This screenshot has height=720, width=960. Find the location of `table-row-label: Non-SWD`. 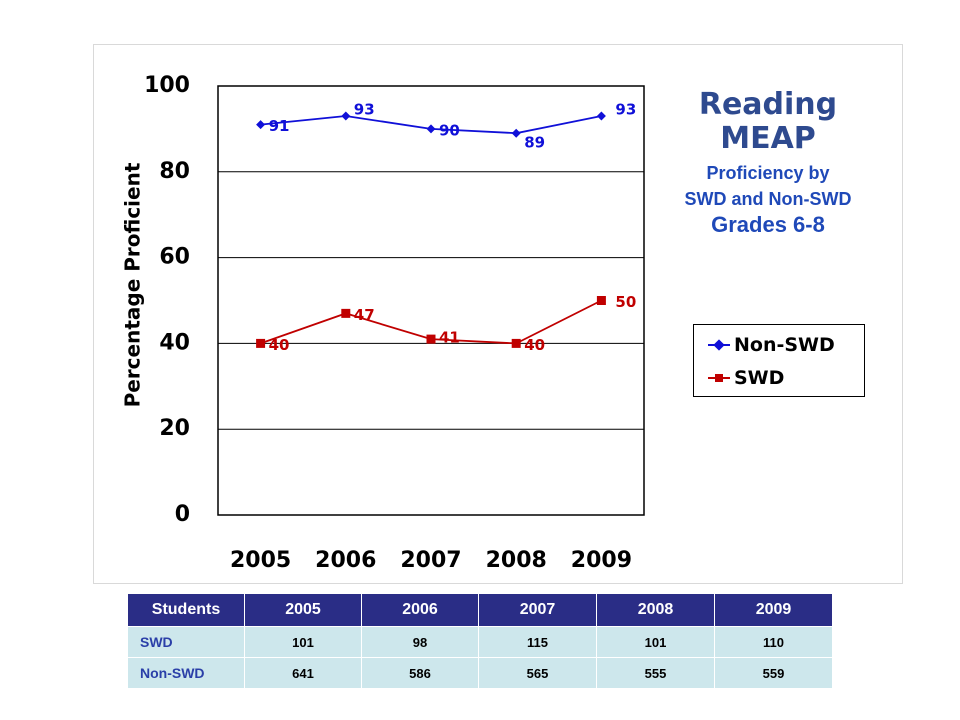

table-row-label: Non-SWD is located at coordinates (186, 673).